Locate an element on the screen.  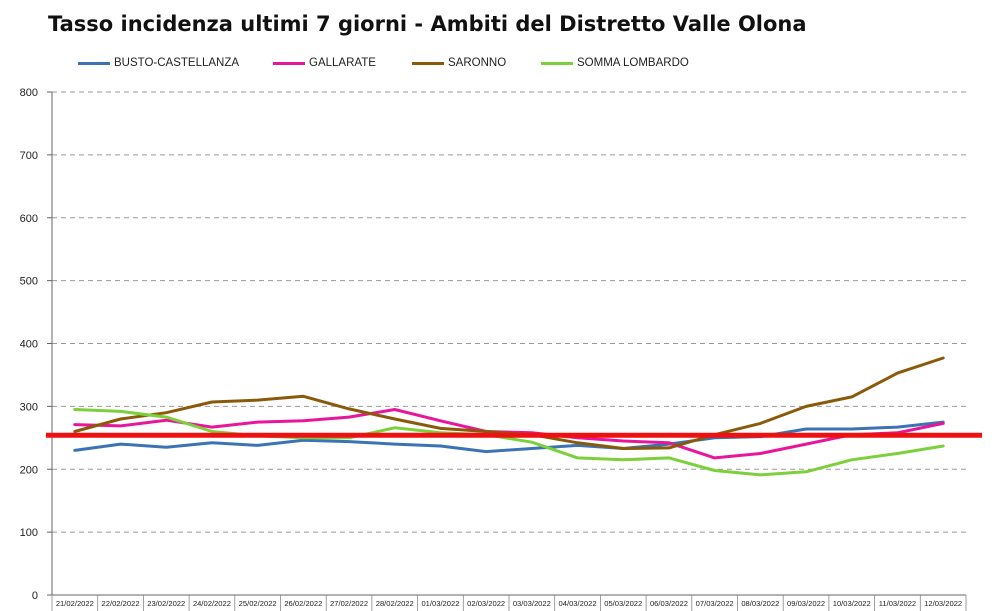
x-tick-label: 12/03/2022 is located at coordinates (943, 603).